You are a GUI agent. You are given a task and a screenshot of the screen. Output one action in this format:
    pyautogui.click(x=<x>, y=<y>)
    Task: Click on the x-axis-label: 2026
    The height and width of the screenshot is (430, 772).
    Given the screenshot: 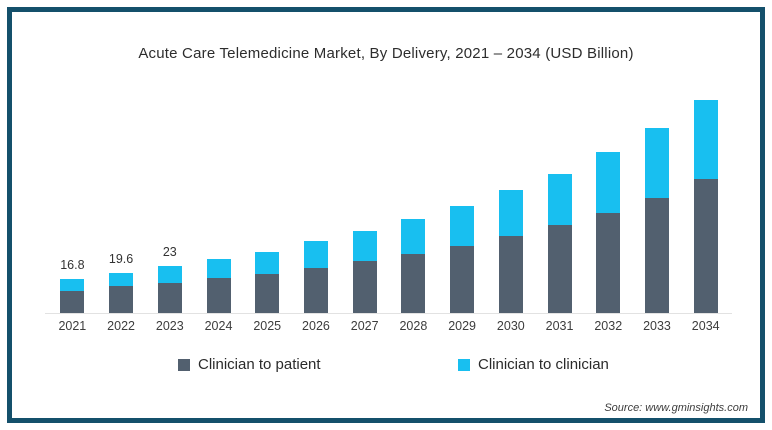 What is the action you would take?
    pyautogui.click(x=316, y=326)
    